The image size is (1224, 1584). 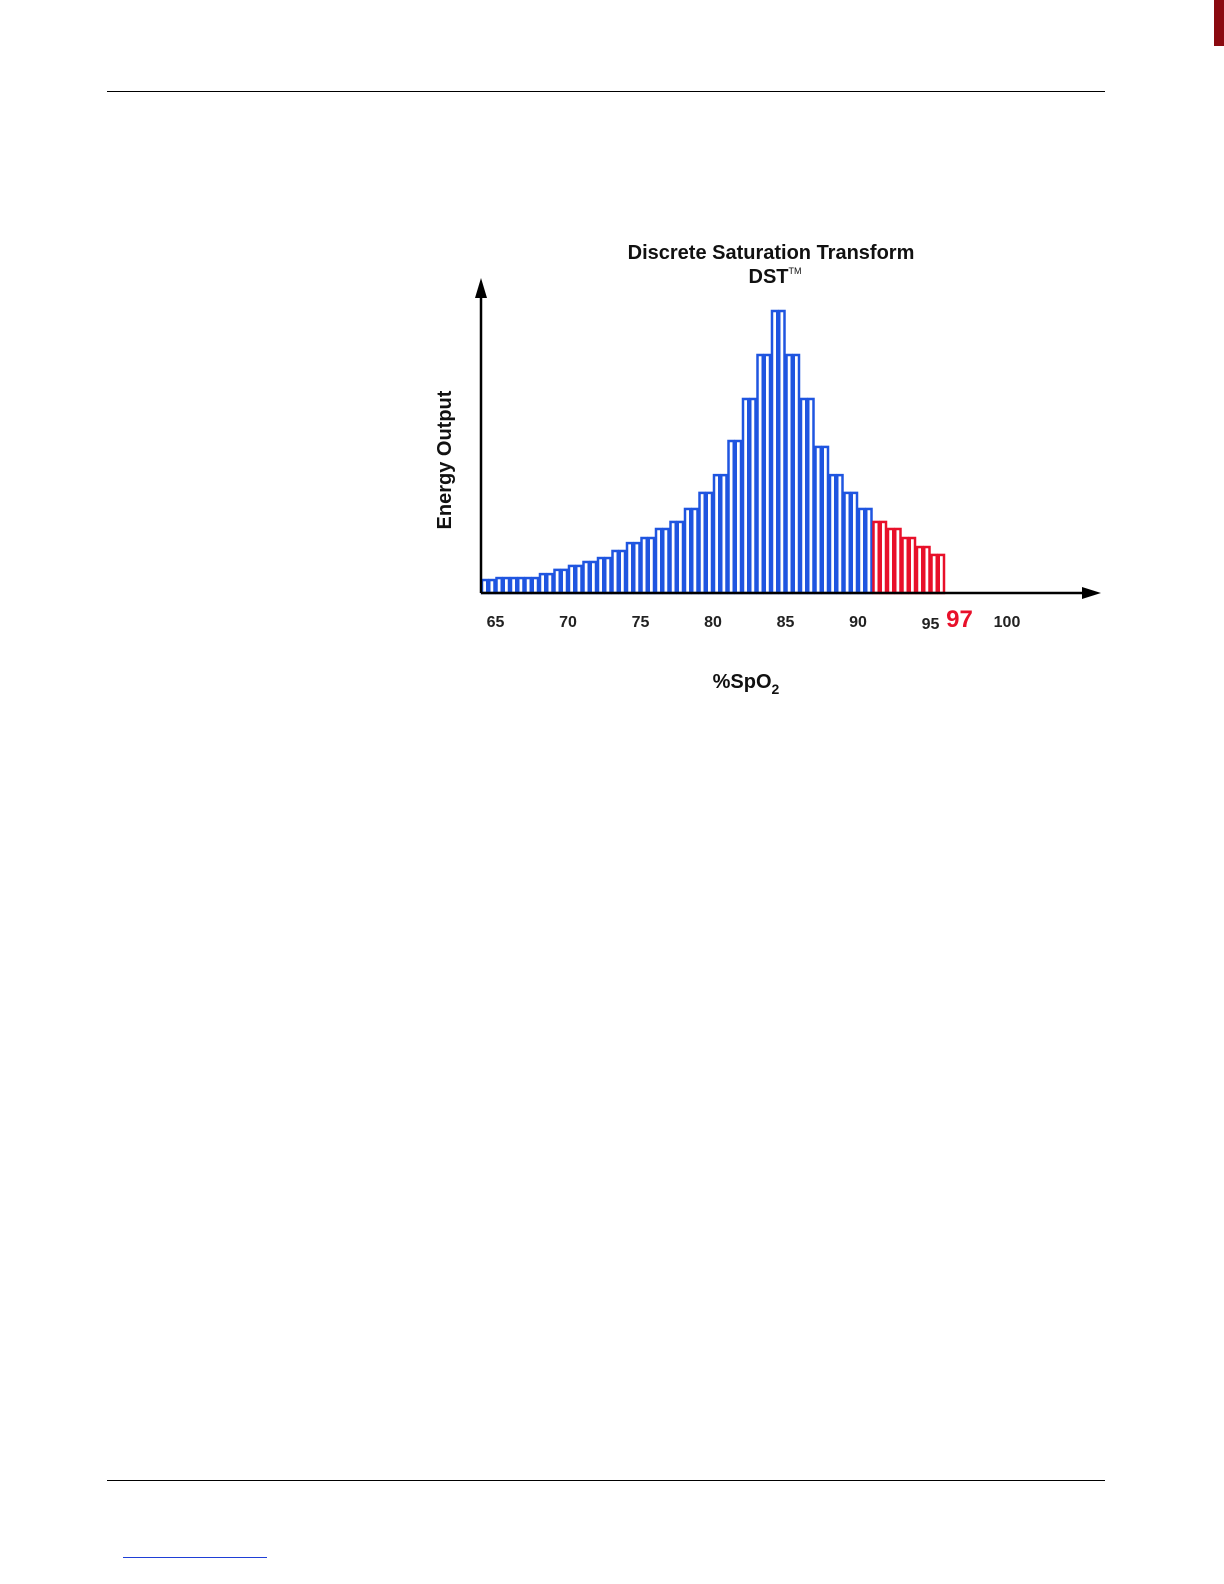 What do you see at coordinates (568, 622) in the screenshot?
I see `x-tick-label: 70` at bounding box center [568, 622].